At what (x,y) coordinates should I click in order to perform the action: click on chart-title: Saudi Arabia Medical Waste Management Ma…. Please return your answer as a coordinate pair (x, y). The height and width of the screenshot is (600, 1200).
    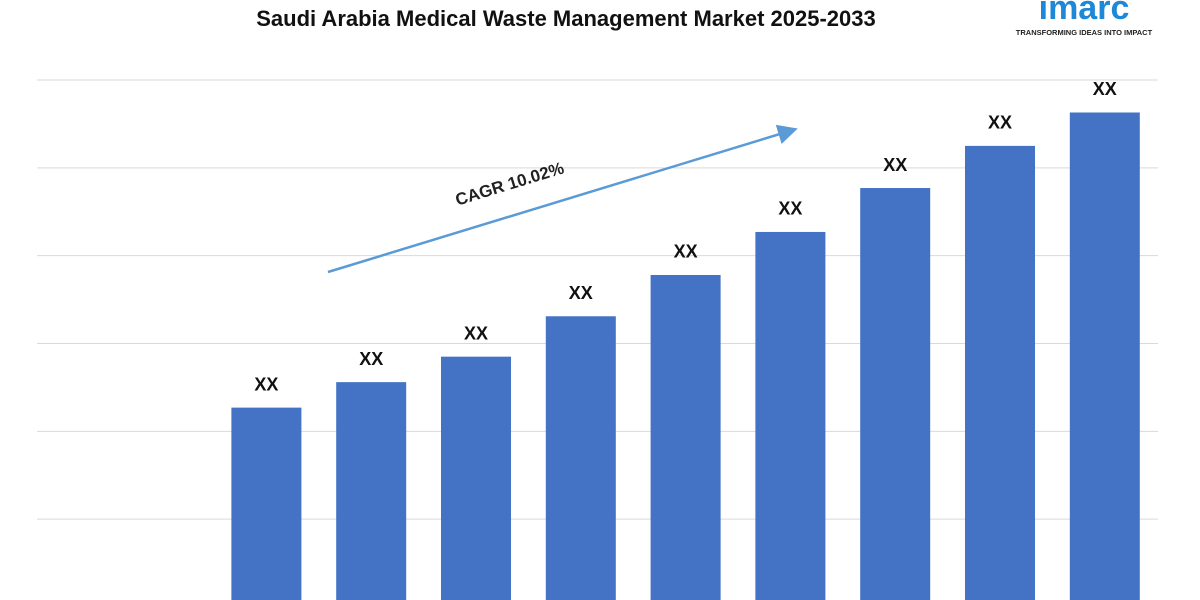
    Looking at the image, I should click on (566, 18).